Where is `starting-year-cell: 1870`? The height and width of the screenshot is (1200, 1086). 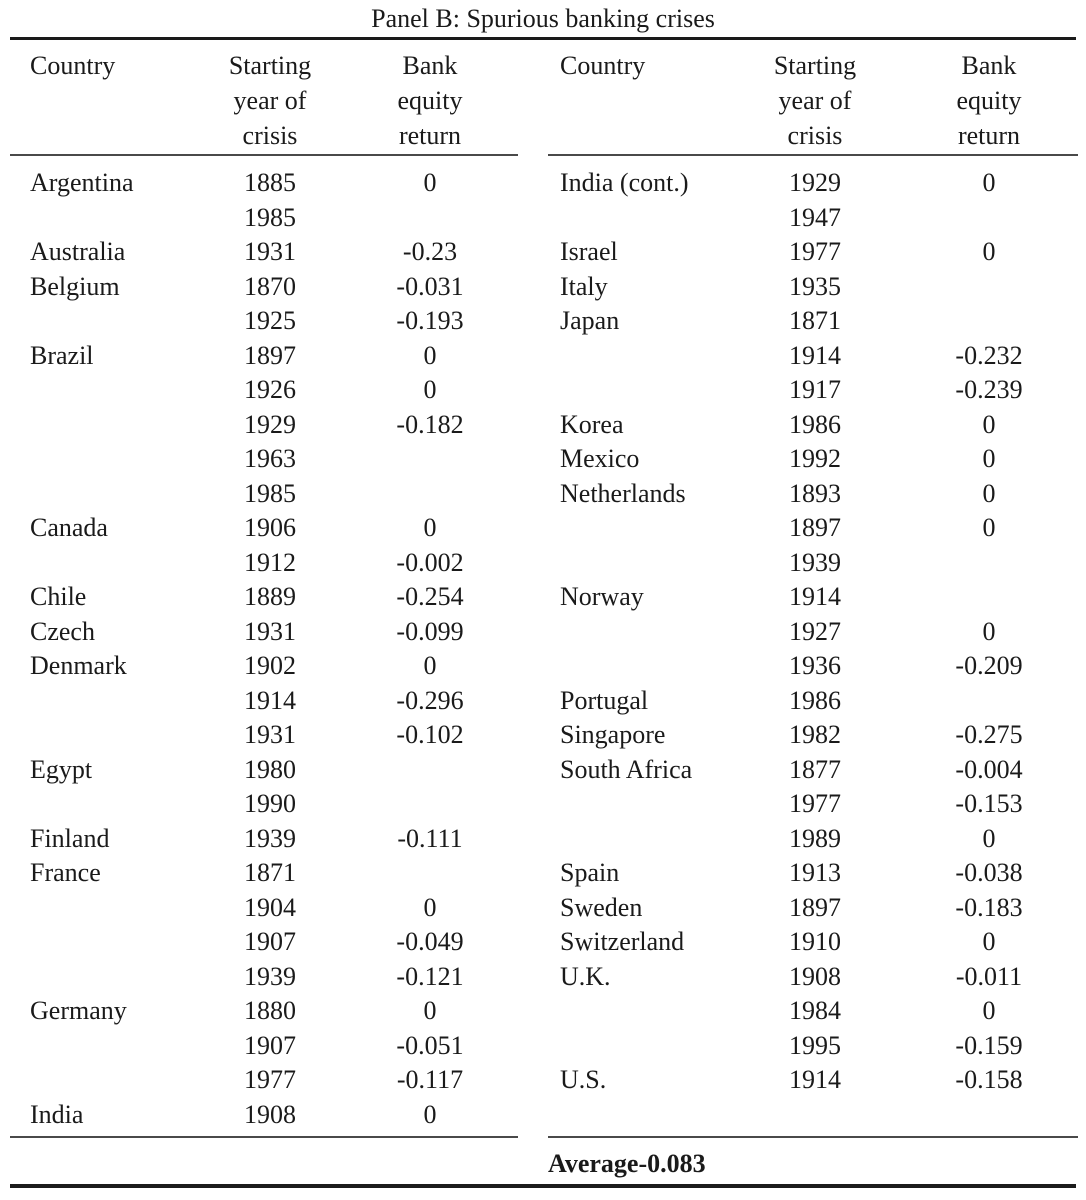
starting-year-cell: 1870 is located at coordinates (270, 286).